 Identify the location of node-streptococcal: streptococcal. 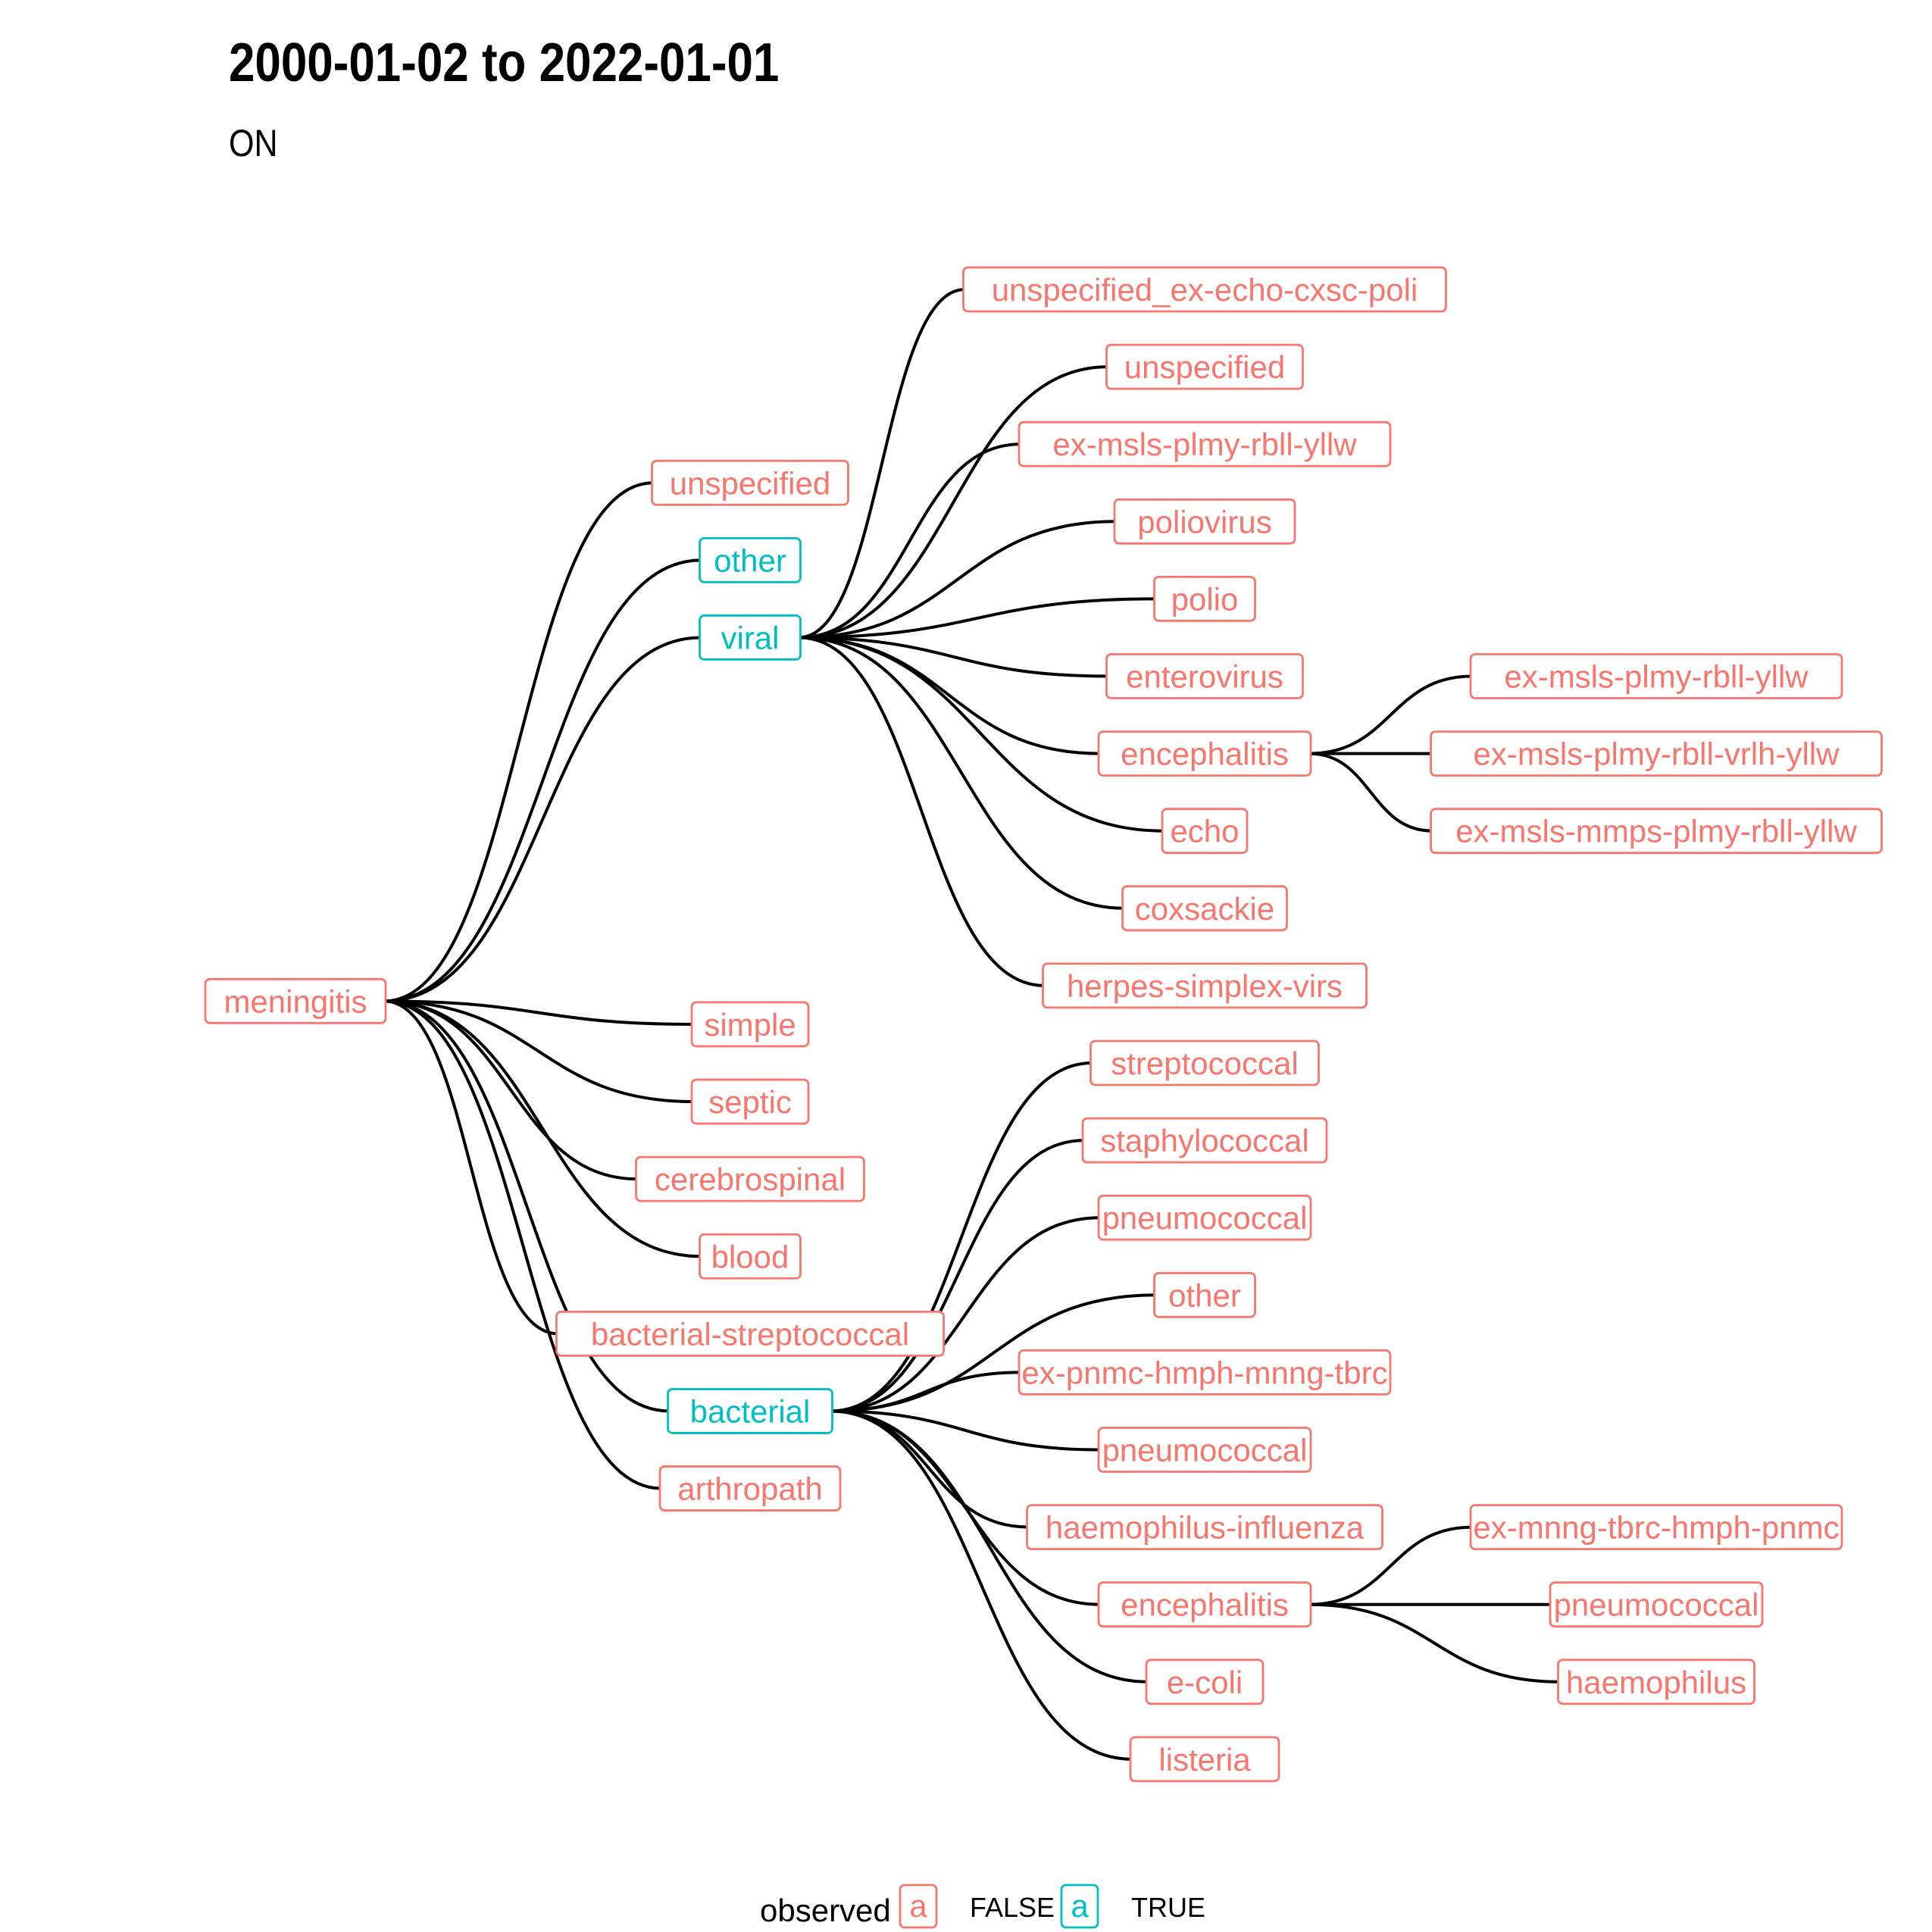
(1205, 1062).